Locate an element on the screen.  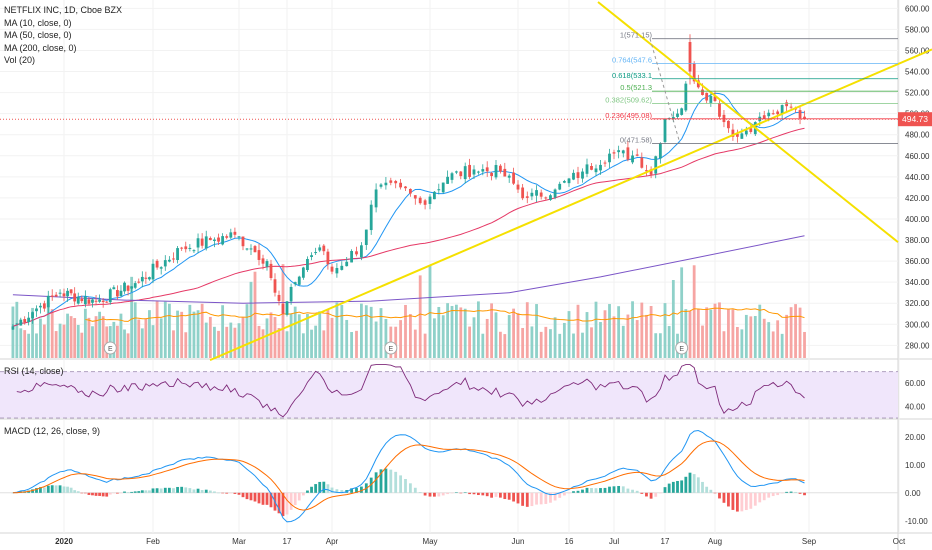
y-tick-label: 460.00 is located at coordinates (917, 156).